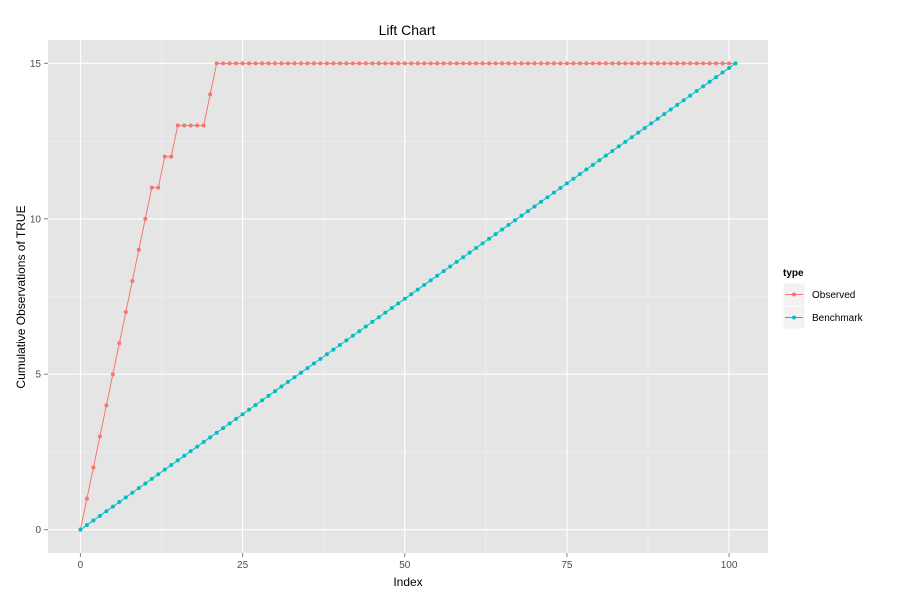 The width and height of the screenshot is (900, 600). I want to click on x-tick-label: 100, so click(729, 565).